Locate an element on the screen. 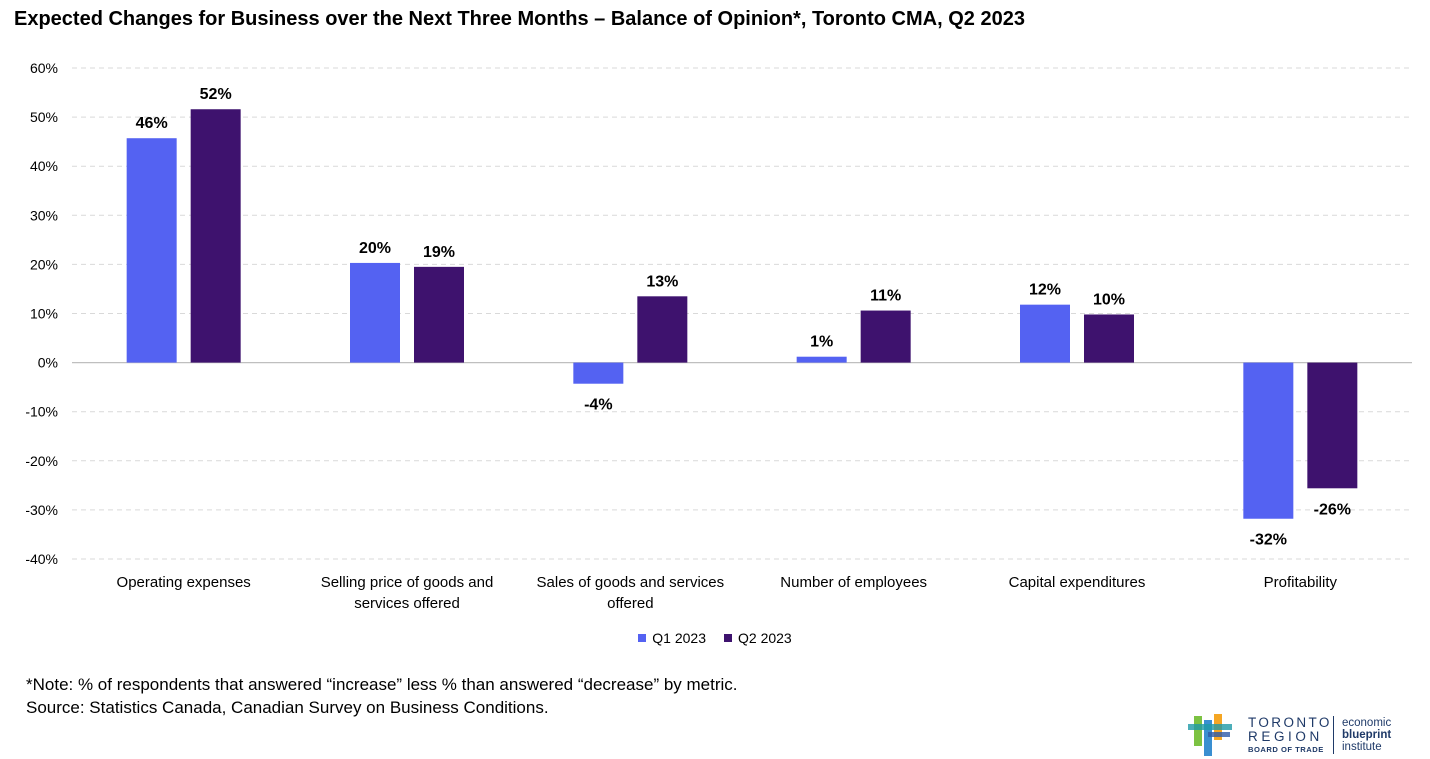 The image size is (1430, 759). data-label: -4% is located at coordinates (598, 405).